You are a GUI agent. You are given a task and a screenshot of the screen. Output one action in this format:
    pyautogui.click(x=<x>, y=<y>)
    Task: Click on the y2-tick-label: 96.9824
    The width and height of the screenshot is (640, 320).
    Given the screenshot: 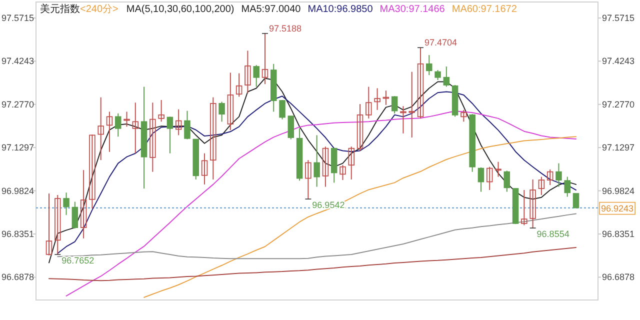 What is the action you would take?
    pyautogui.click(x=618, y=191)
    